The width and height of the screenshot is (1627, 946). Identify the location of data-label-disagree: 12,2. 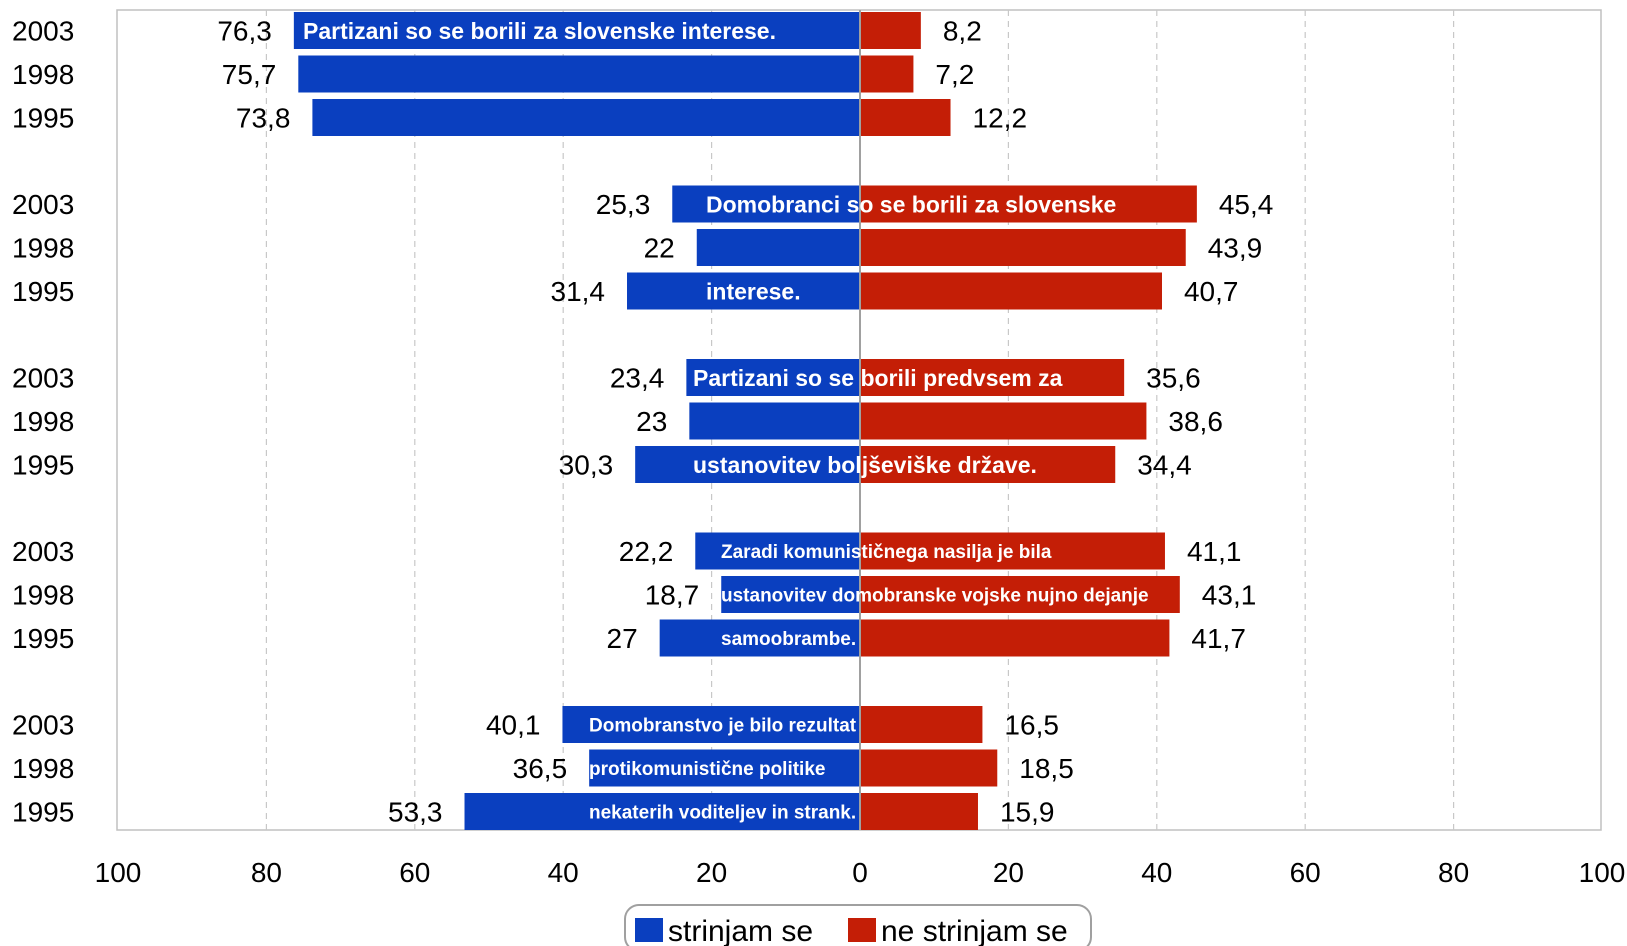
(1000, 118).